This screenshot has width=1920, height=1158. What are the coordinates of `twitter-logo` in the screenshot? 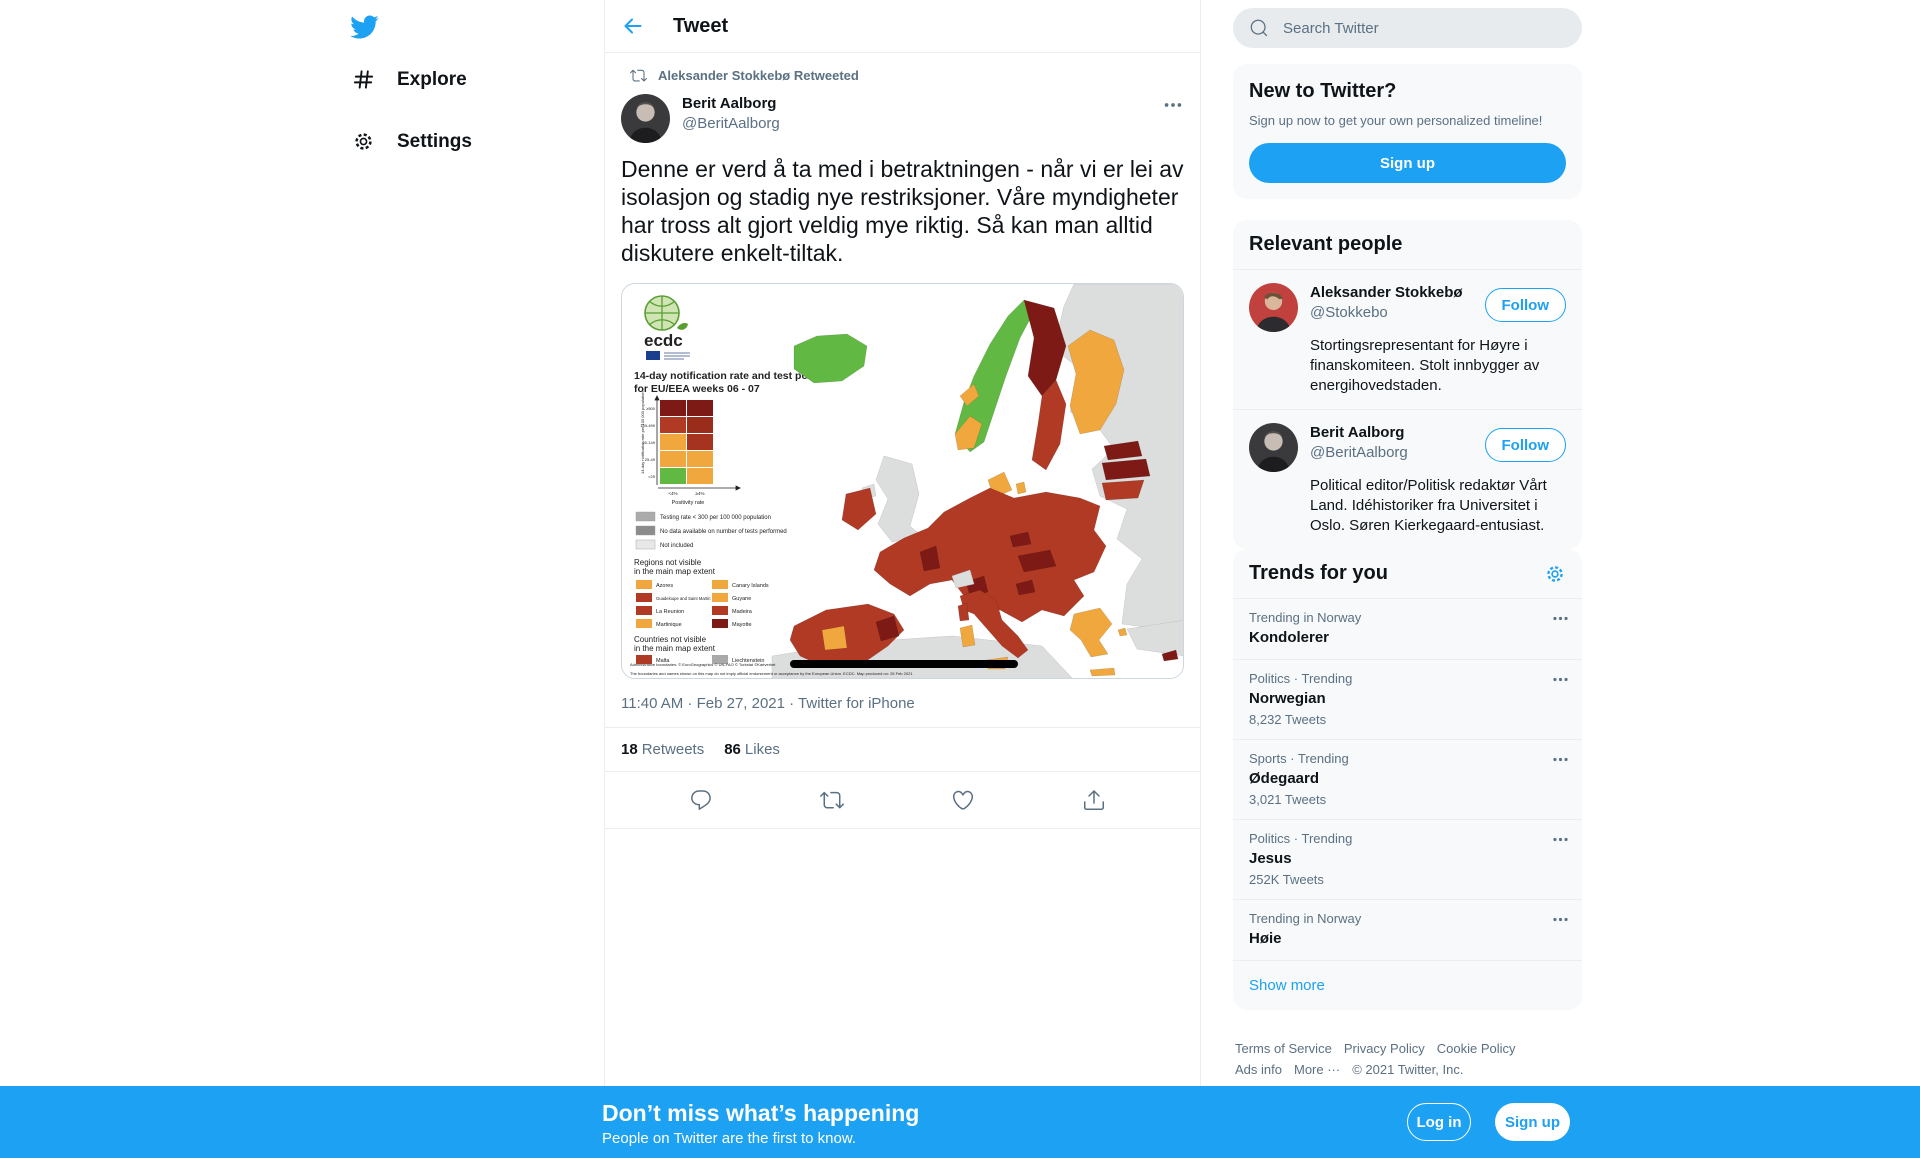 It's located at (364, 27).